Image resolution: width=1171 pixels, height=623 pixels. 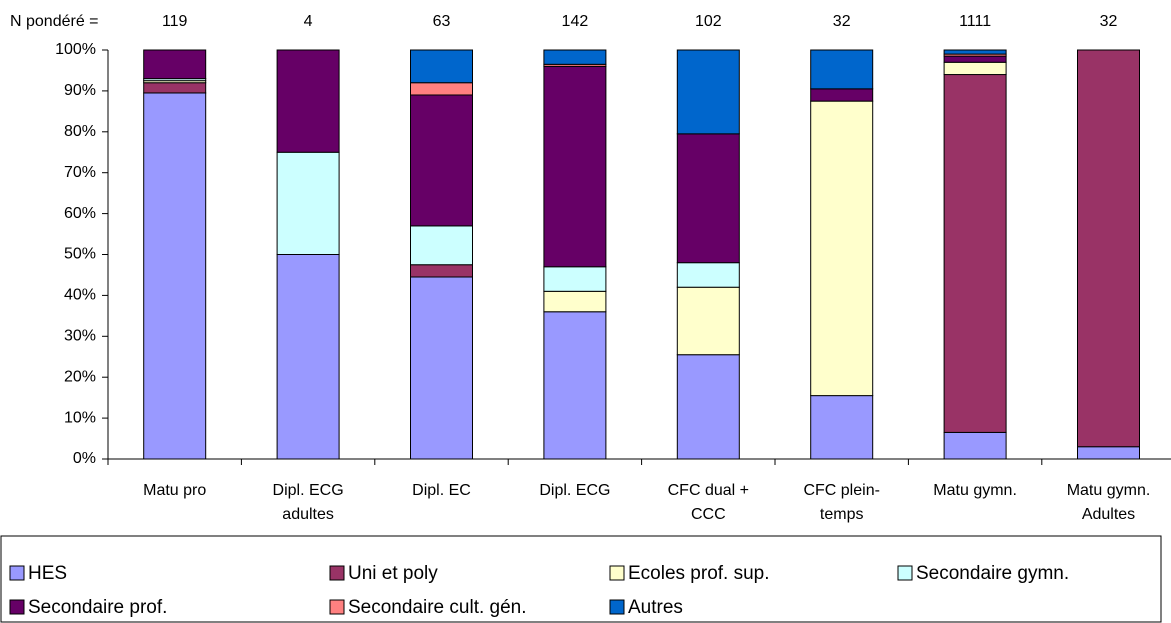 What do you see at coordinates (75, 49) in the screenshot?
I see `y-tick-label: 100%` at bounding box center [75, 49].